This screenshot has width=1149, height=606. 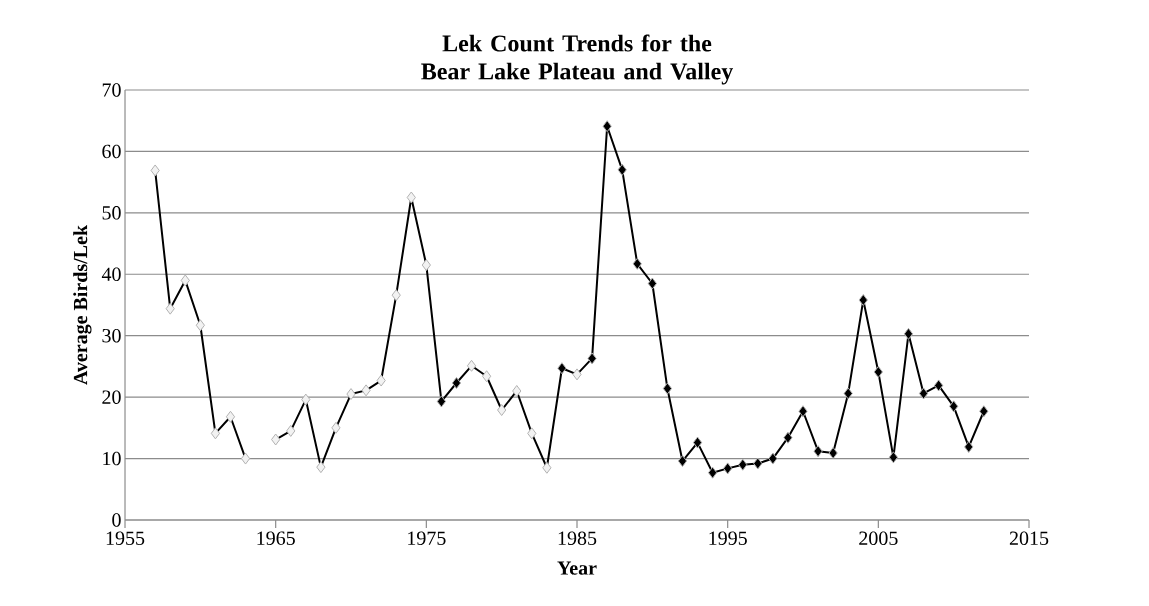 What do you see at coordinates (111, 213) in the screenshot?
I see `y-tick-label: 50` at bounding box center [111, 213].